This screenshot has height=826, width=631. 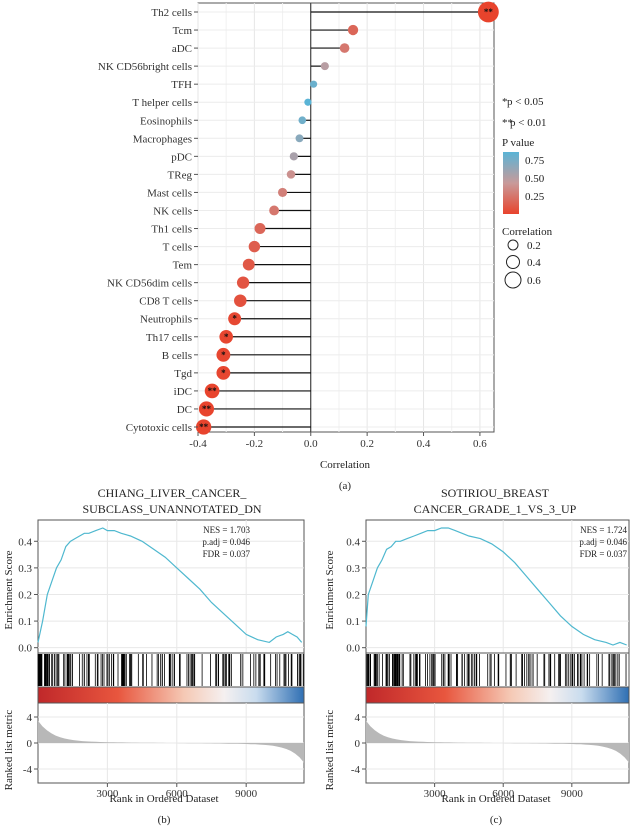 I want to click on legend-sig2-text: p < 0.01, so click(x=528, y=123).